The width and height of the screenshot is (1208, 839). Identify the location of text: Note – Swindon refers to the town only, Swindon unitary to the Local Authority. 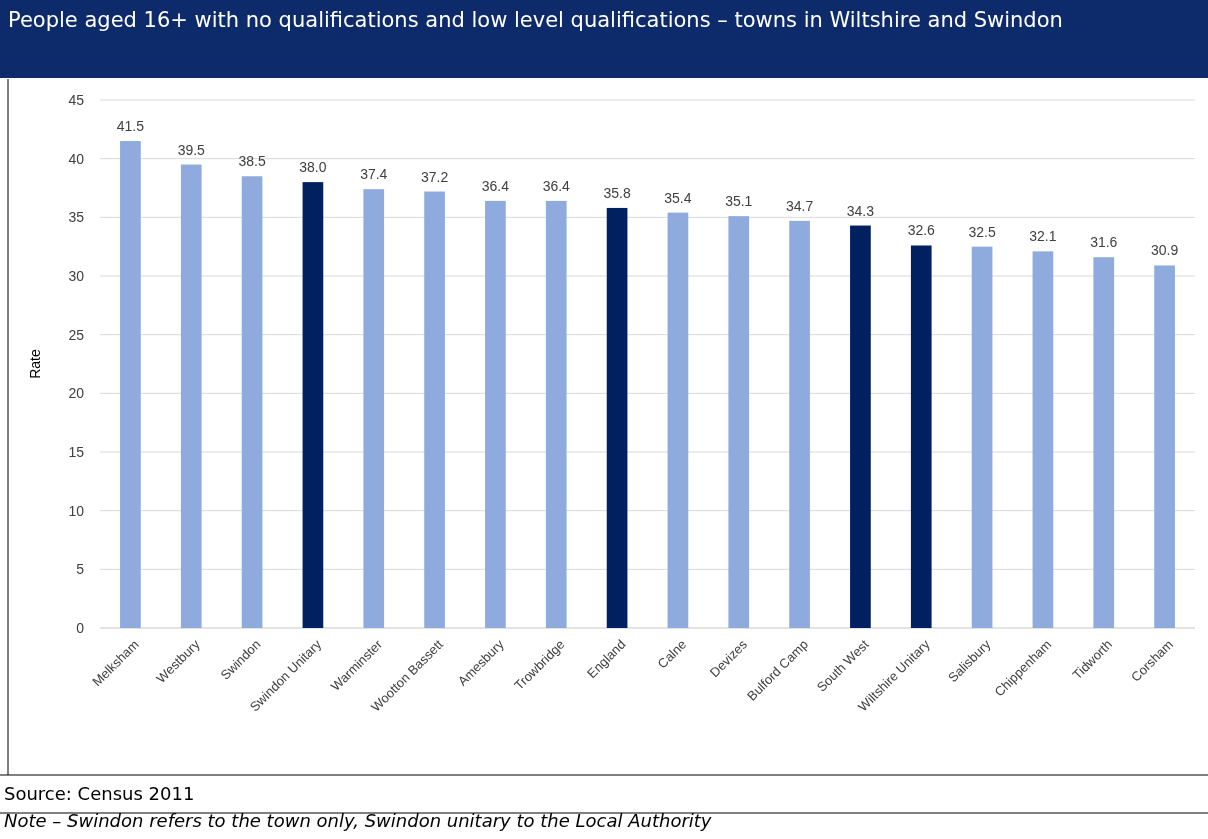
(358, 820).